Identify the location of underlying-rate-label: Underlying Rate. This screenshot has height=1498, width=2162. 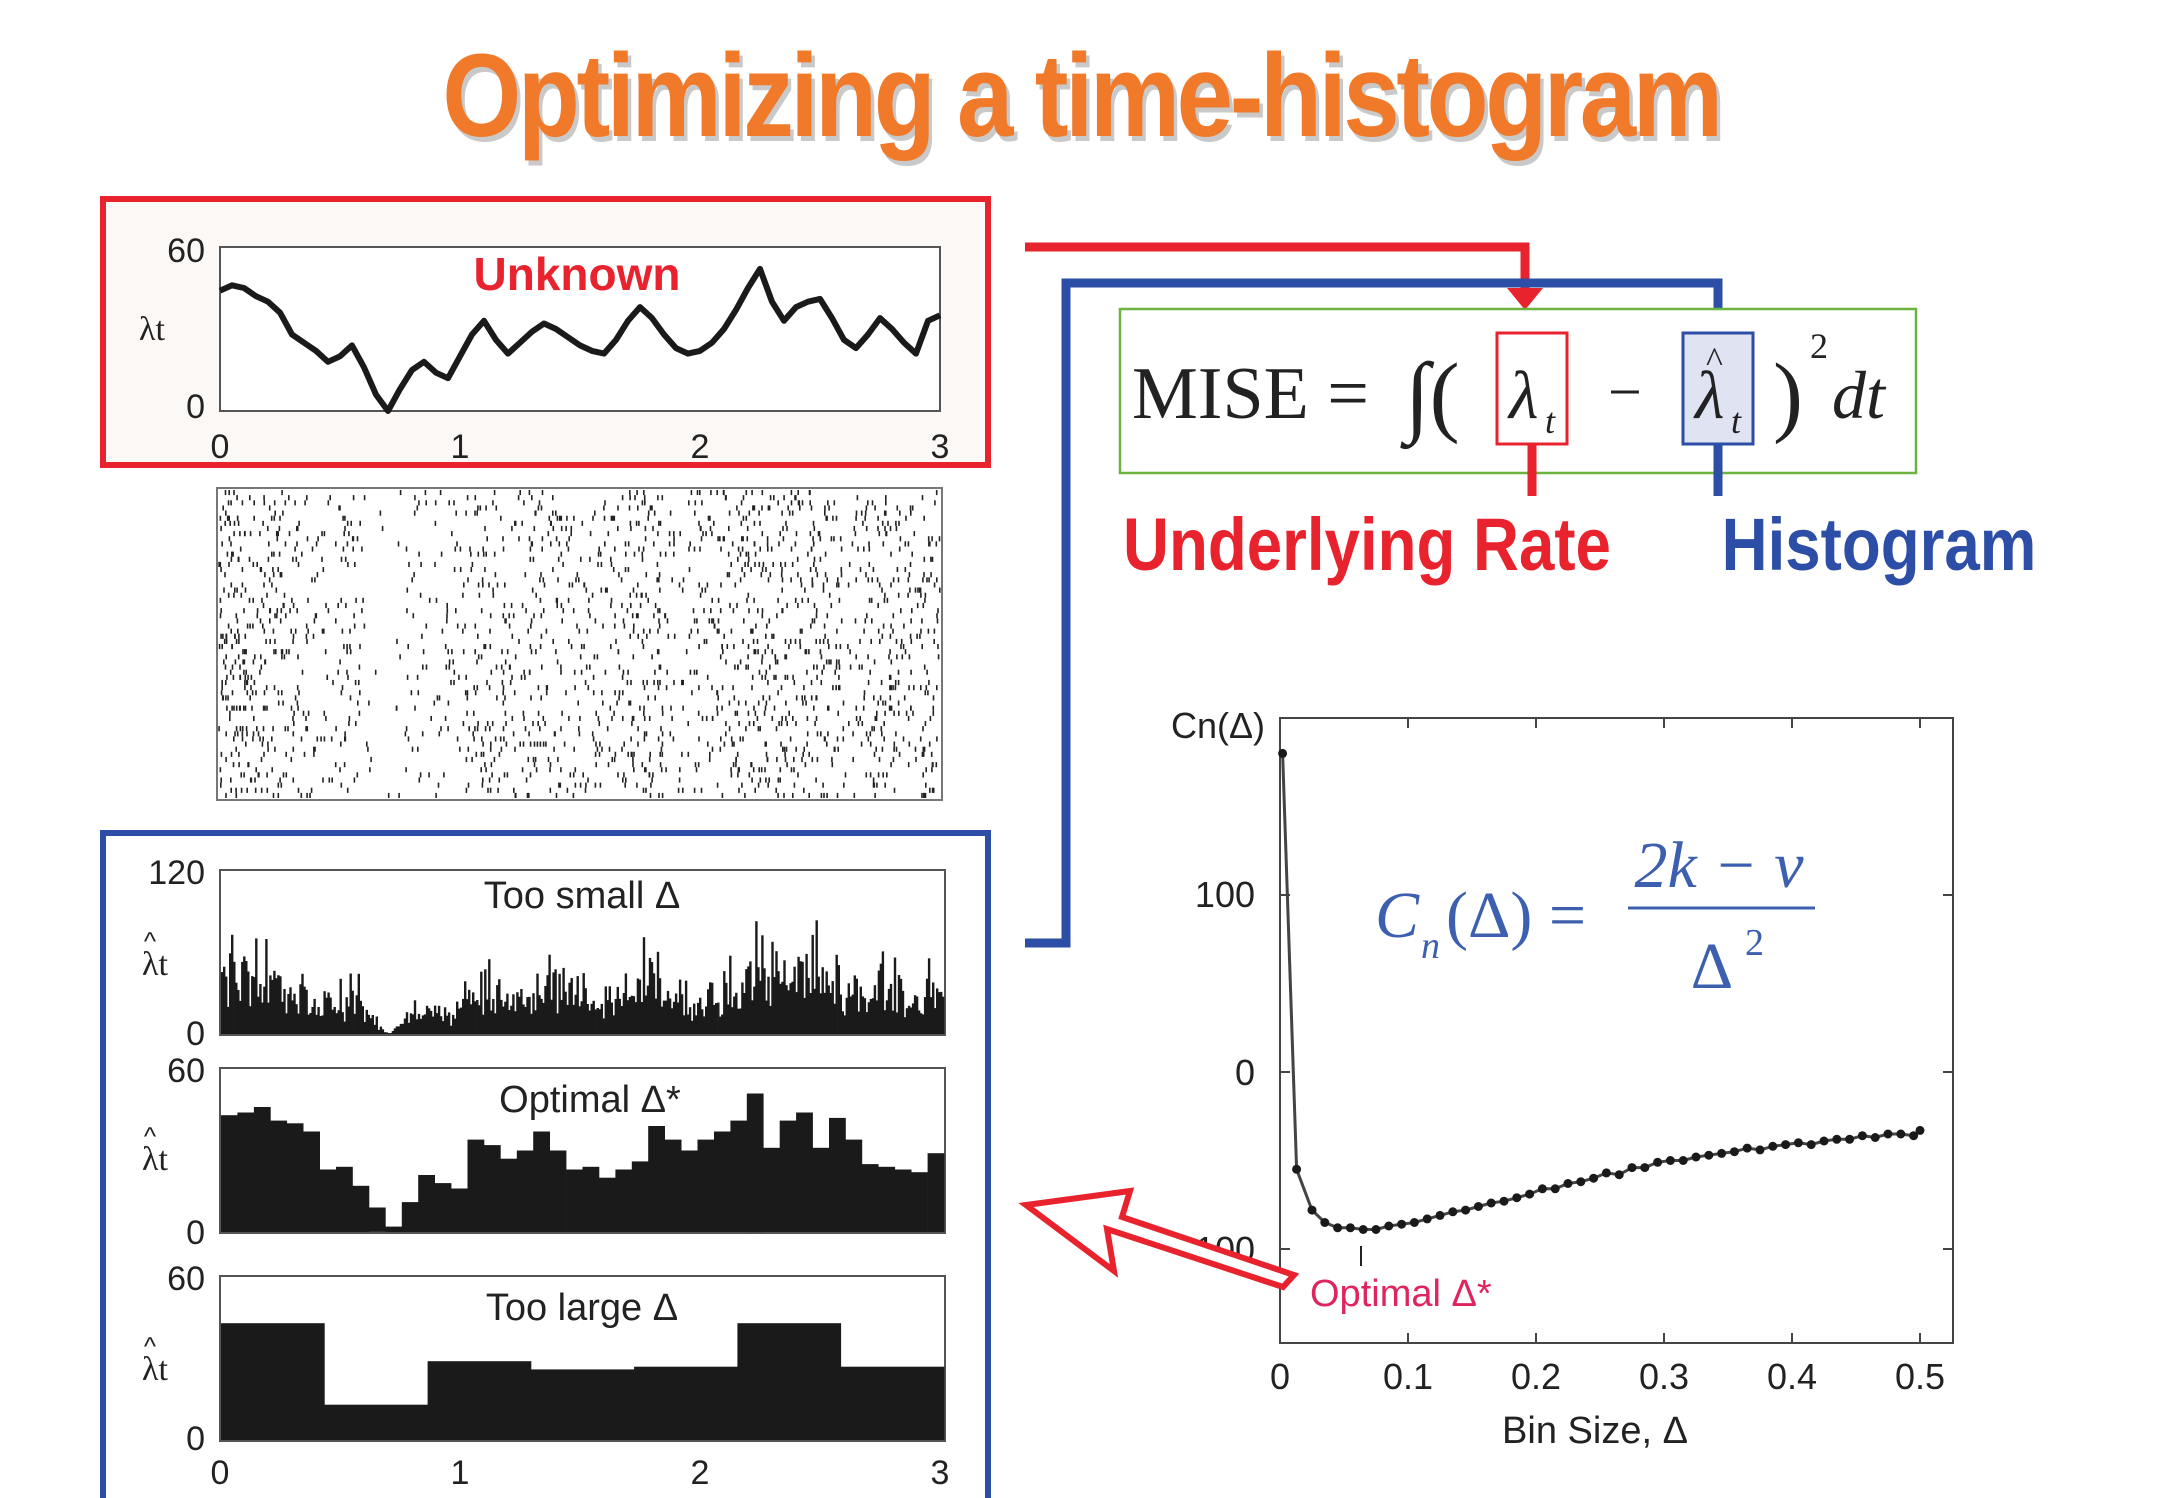
(1367, 545).